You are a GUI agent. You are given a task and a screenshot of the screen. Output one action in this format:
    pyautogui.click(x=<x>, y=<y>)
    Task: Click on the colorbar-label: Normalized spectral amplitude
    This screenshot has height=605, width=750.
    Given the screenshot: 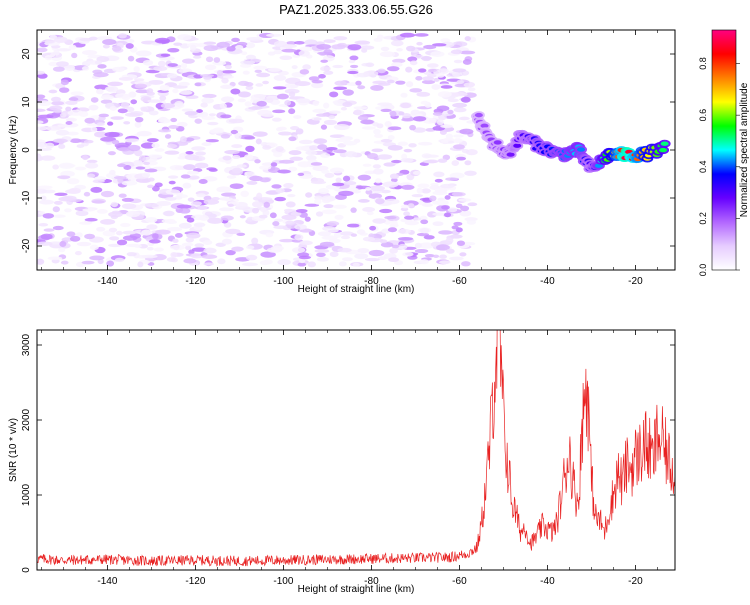 What is the action you would take?
    pyautogui.click(x=744, y=149)
    